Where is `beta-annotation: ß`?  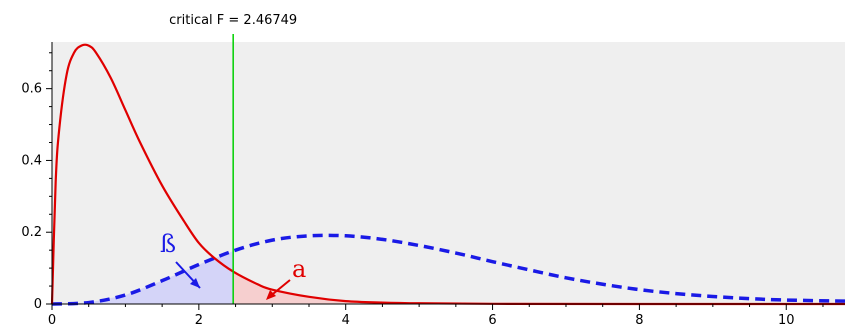
beta-annotation: ß is located at coordinates (168, 244).